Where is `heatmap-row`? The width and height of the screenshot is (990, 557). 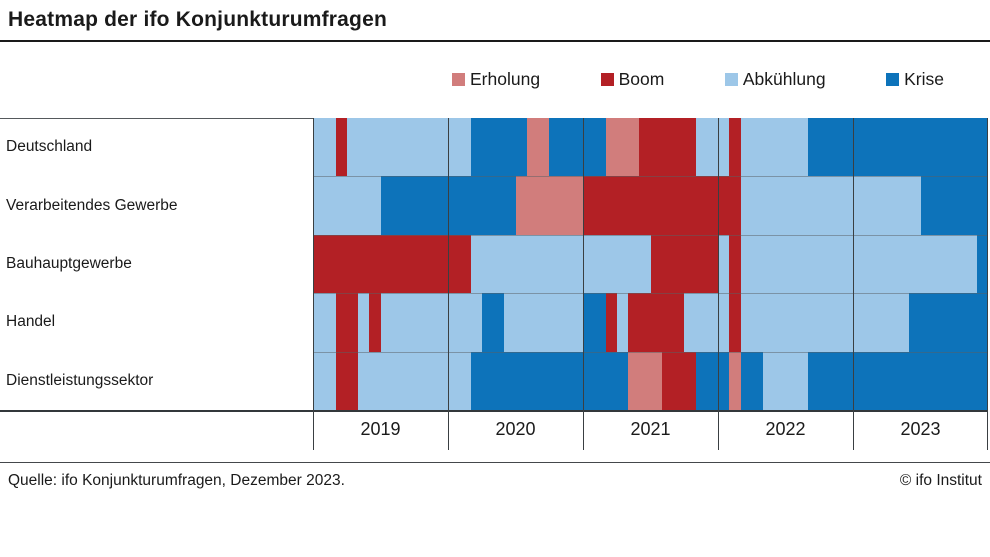
heatmap-row is located at coordinates (650, 205).